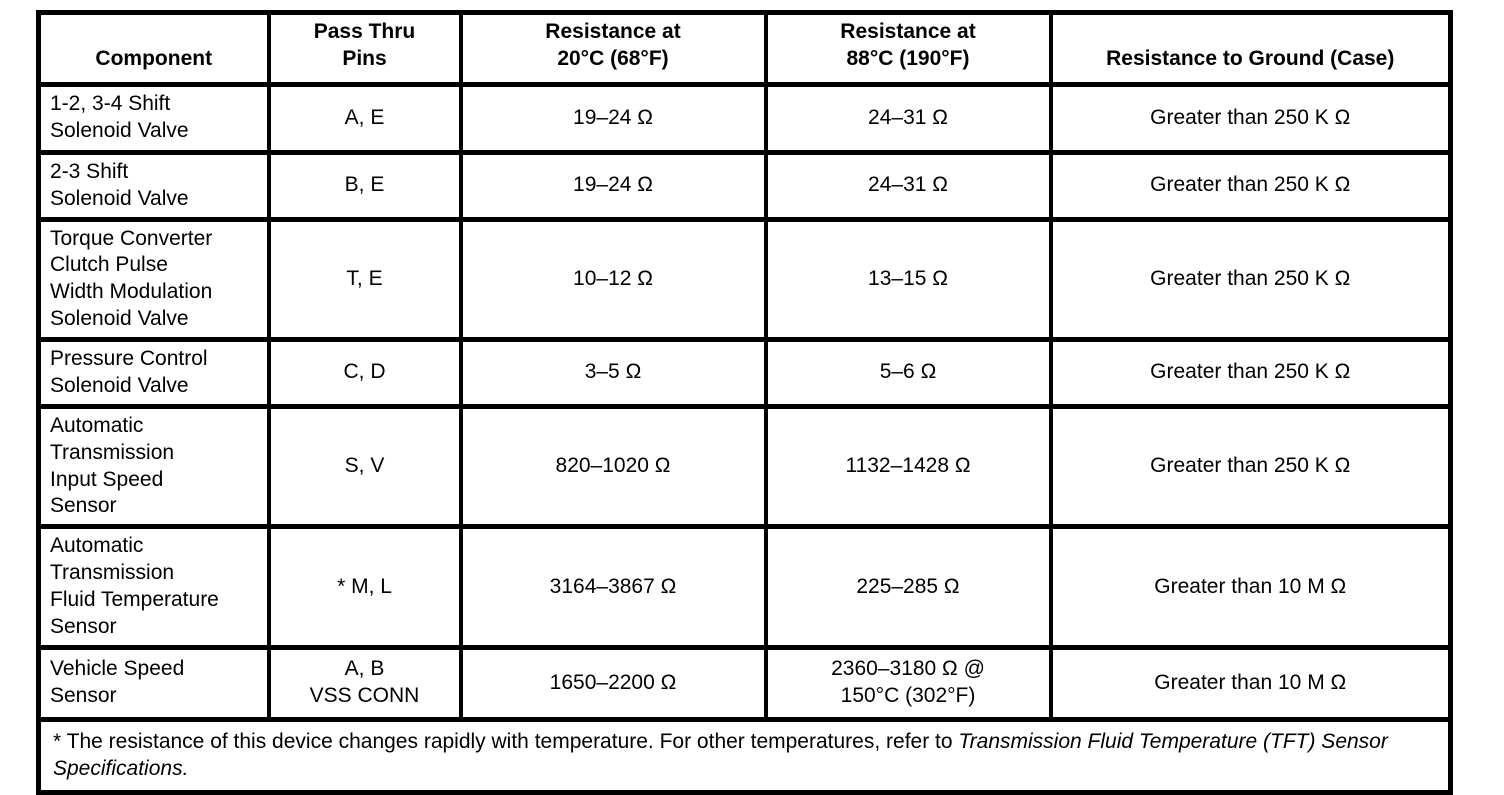 The height and width of the screenshot is (795, 1504). I want to click on cell-pins: * M, L, so click(364, 587).